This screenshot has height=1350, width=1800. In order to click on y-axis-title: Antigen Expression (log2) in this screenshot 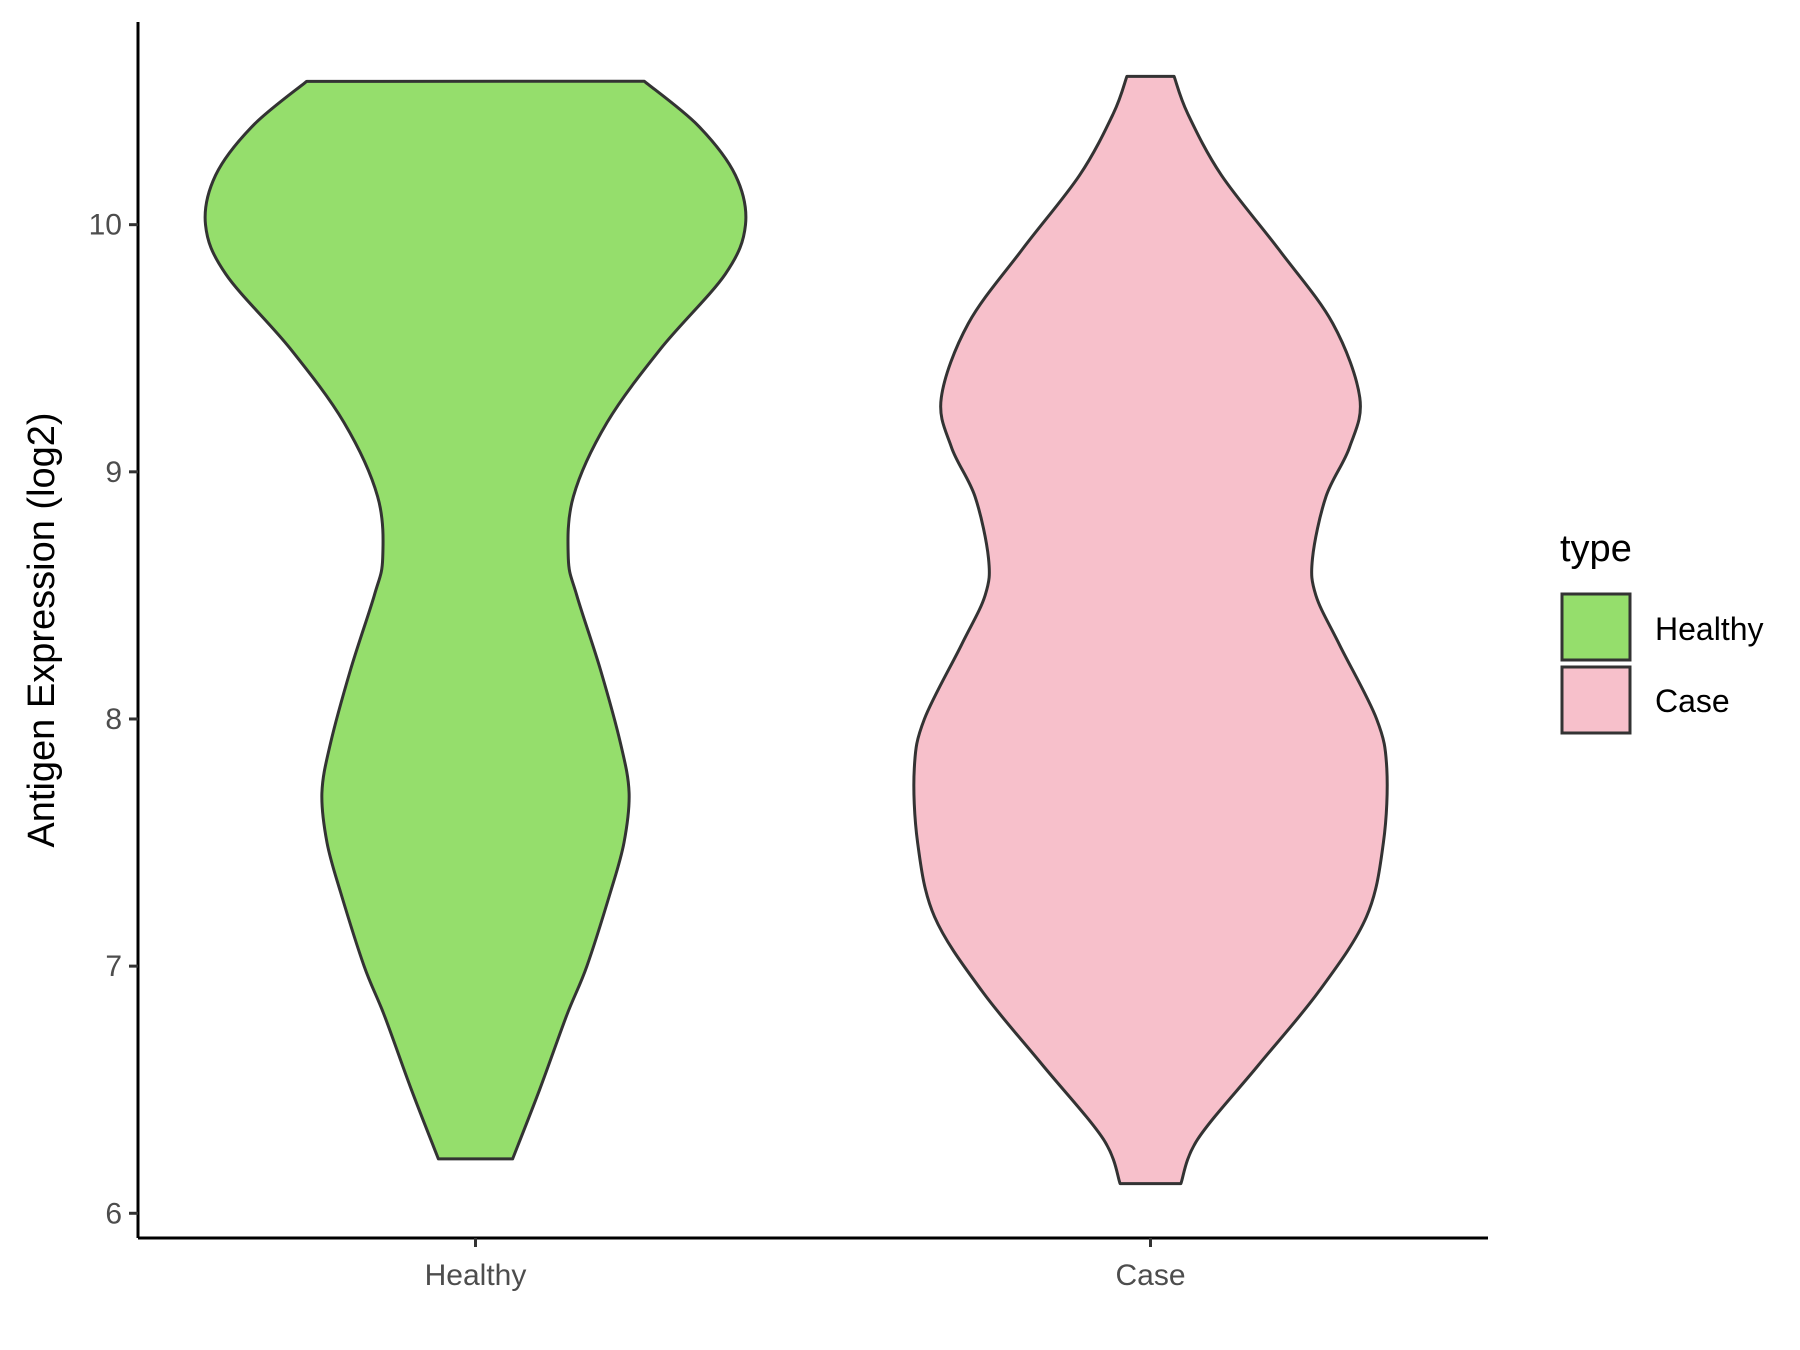, I will do `click(42, 629)`.